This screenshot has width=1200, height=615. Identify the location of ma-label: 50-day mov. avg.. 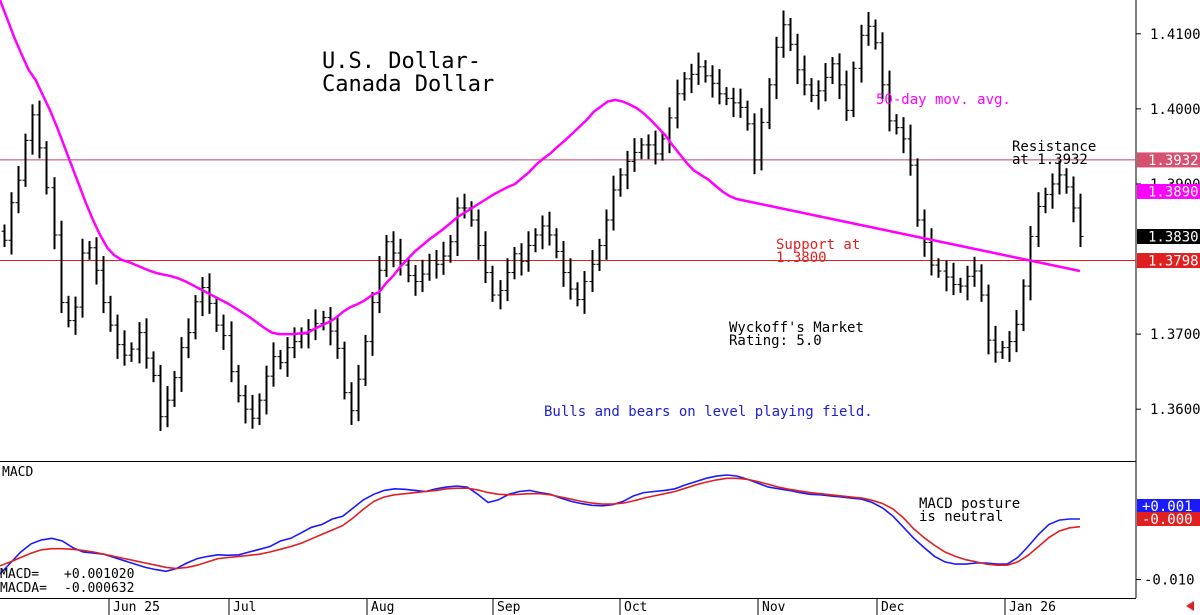
(943, 100).